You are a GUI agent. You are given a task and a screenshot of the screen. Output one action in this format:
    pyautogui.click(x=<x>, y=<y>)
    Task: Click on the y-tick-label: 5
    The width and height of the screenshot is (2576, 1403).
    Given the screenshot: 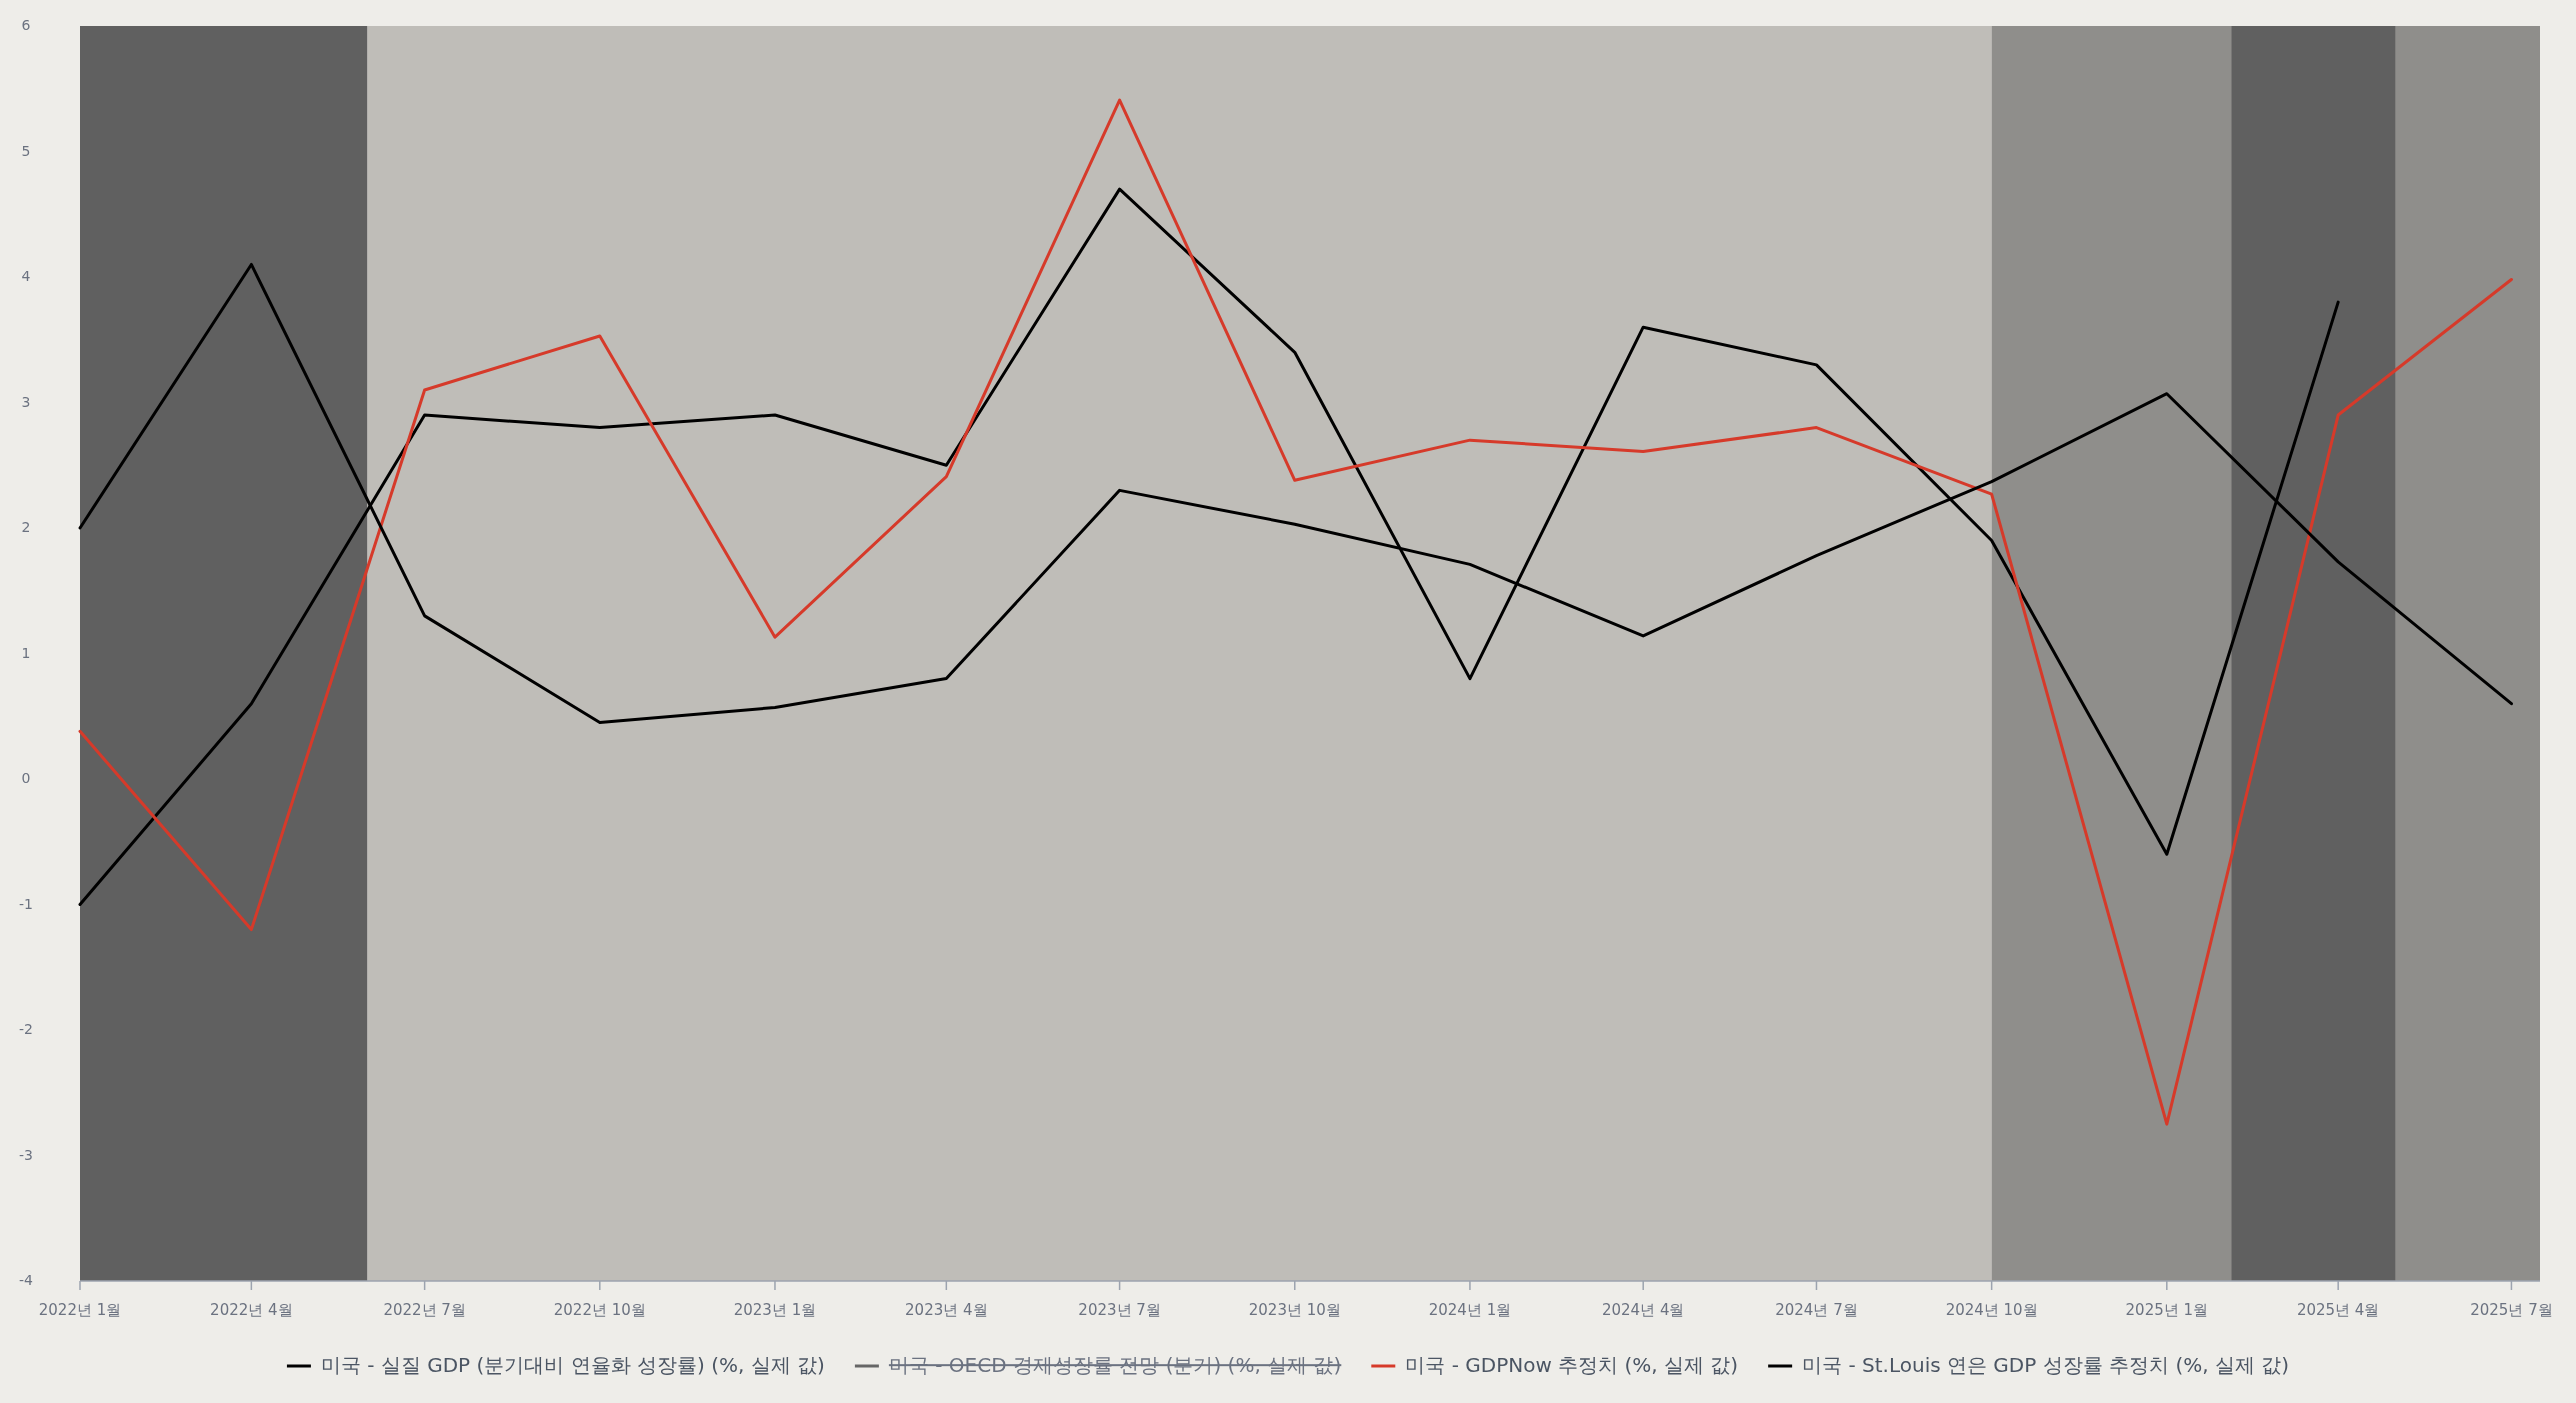 What is the action you would take?
    pyautogui.click(x=26, y=150)
    